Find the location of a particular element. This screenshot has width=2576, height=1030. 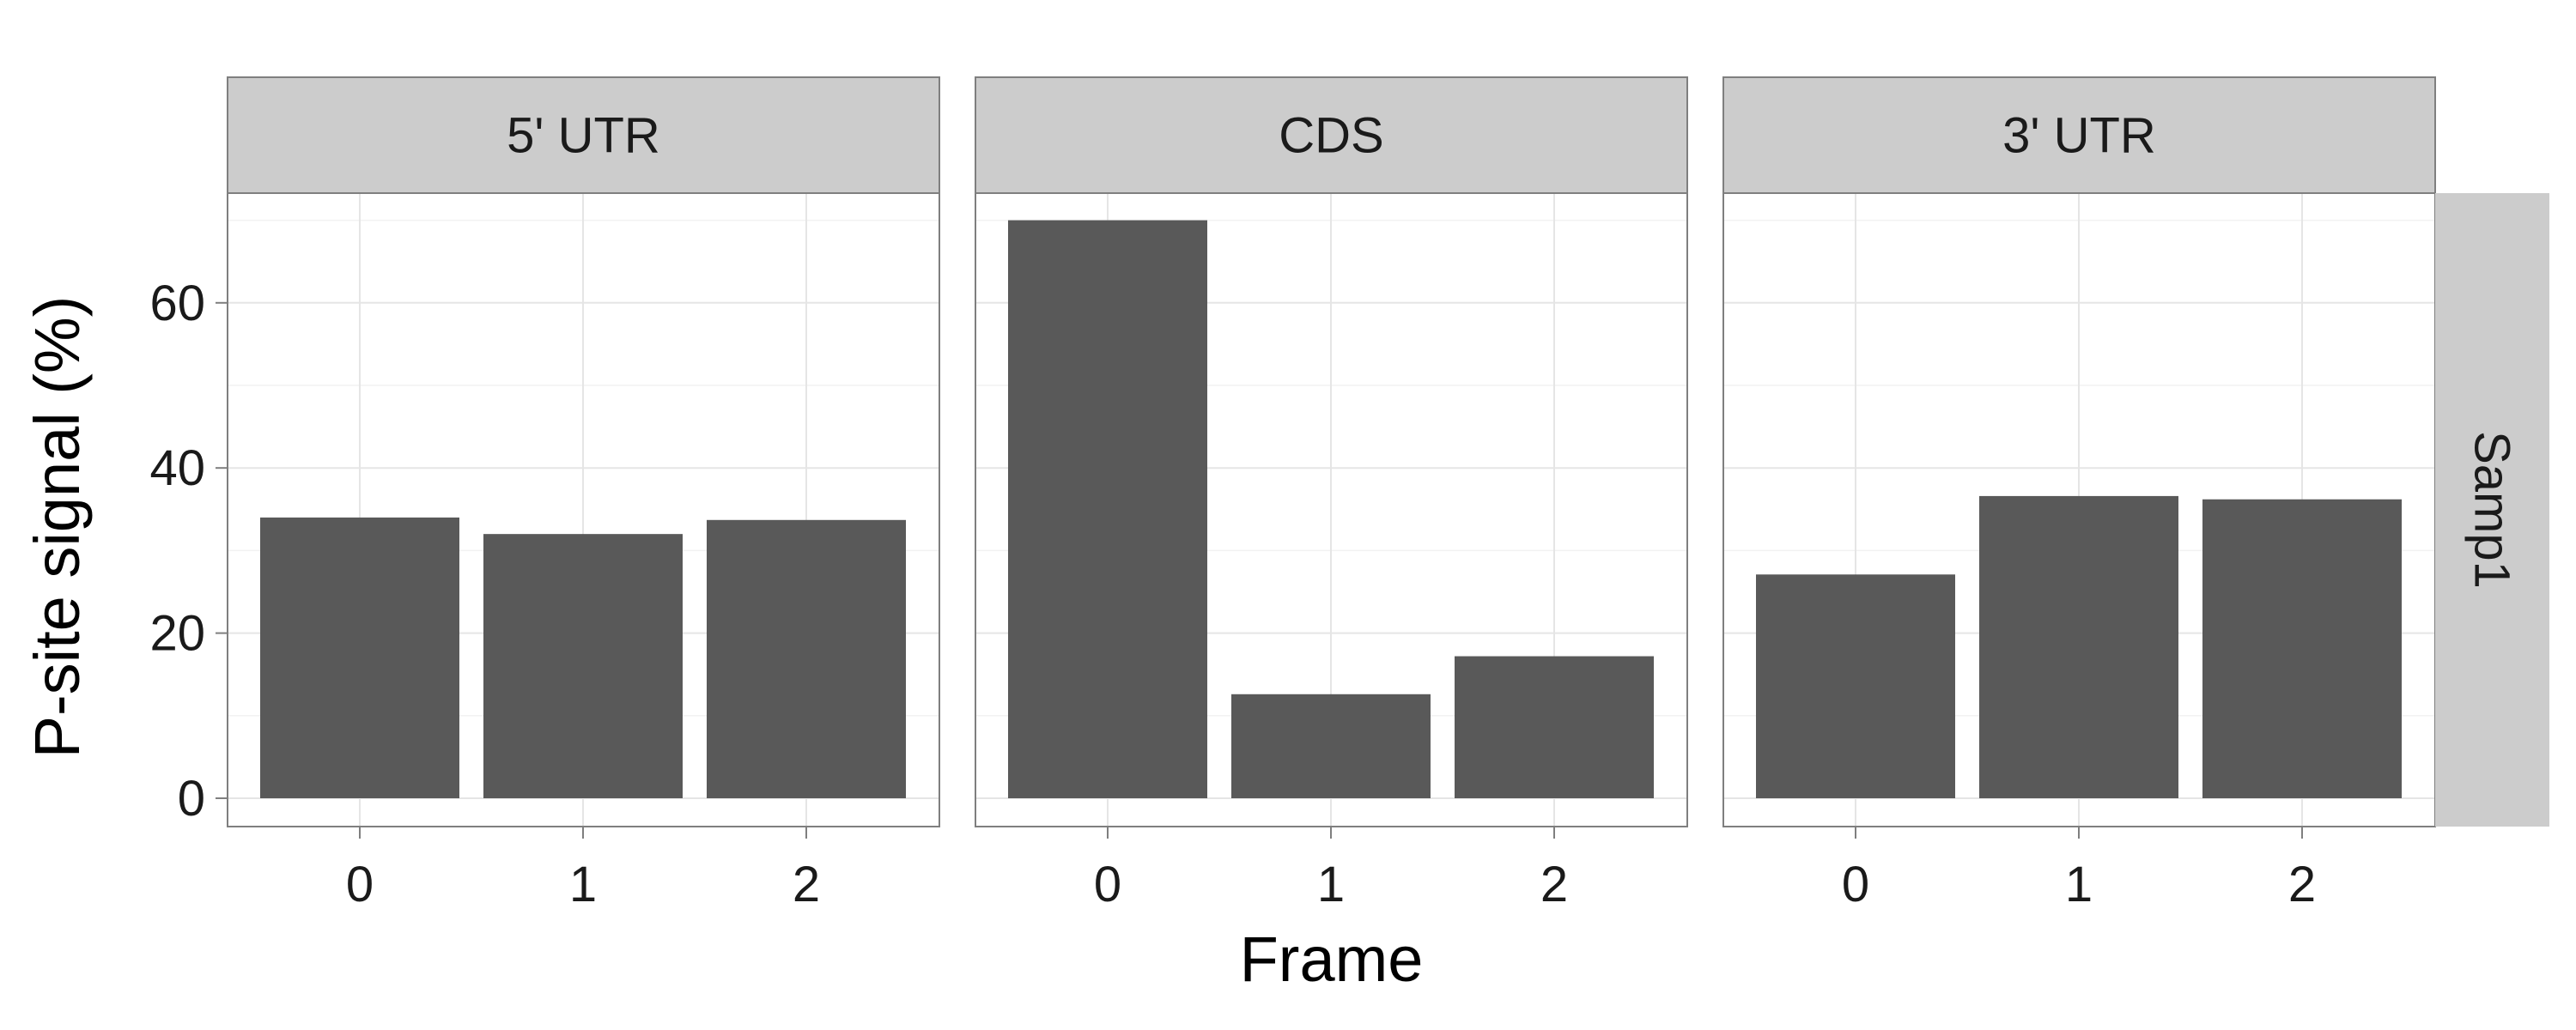

row-strip-label: Samp1 is located at coordinates (2492, 510).